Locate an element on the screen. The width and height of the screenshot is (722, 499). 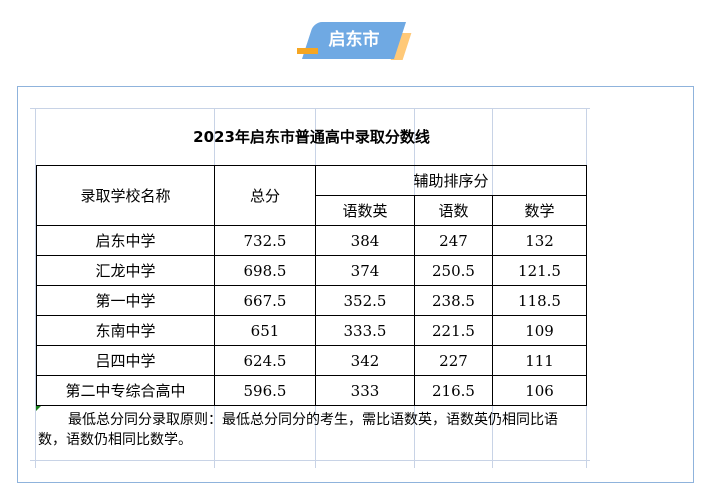
yushuying-score: 352.5 is located at coordinates (365, 300).